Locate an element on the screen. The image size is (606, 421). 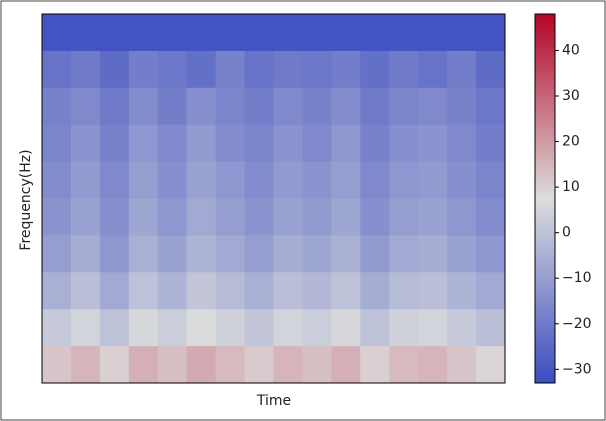
colorbar-tick-label: −30 is located at coordinates (577, 369).